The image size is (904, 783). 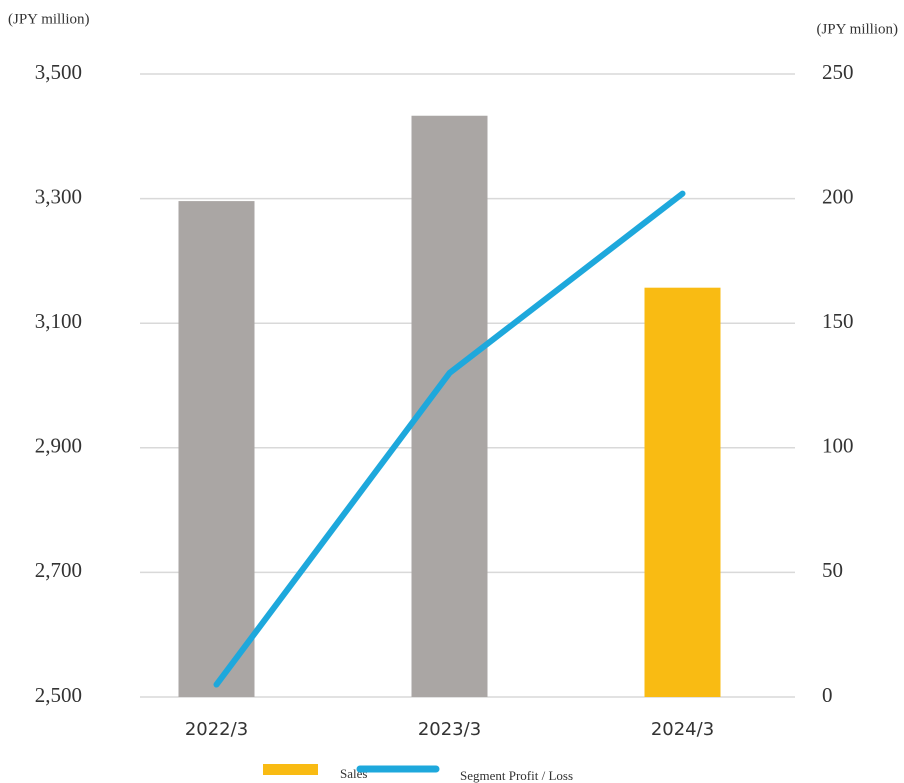 I want to click on x-tick-label: 2024/3, so click(x=682, y=729).